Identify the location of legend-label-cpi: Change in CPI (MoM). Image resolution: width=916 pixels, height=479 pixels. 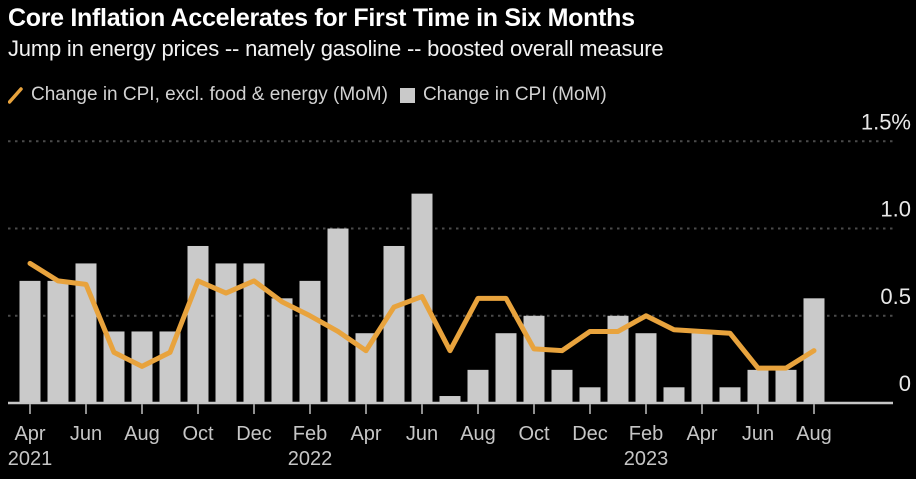
(514, 94).